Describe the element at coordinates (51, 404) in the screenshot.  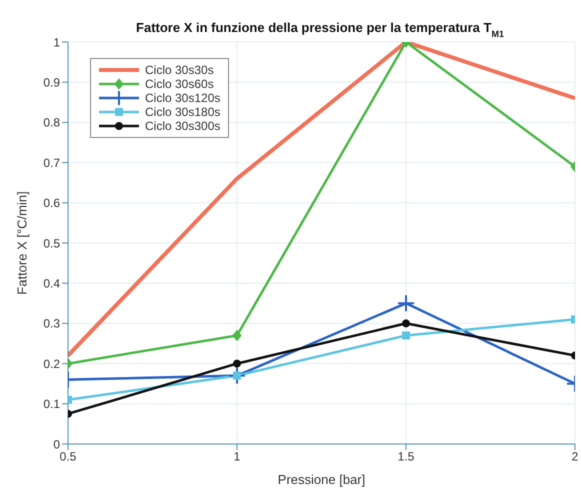
I see `y-tick-label: 0.1` at that location.